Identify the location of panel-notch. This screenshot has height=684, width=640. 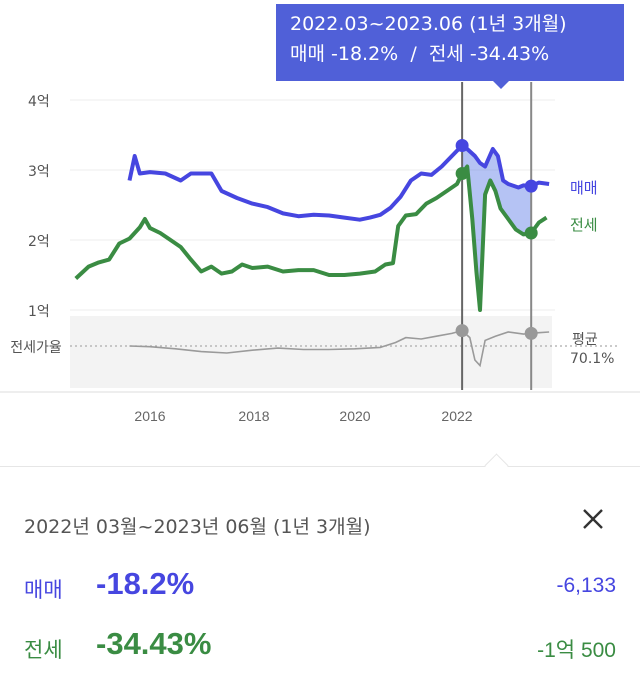
(496, 465).